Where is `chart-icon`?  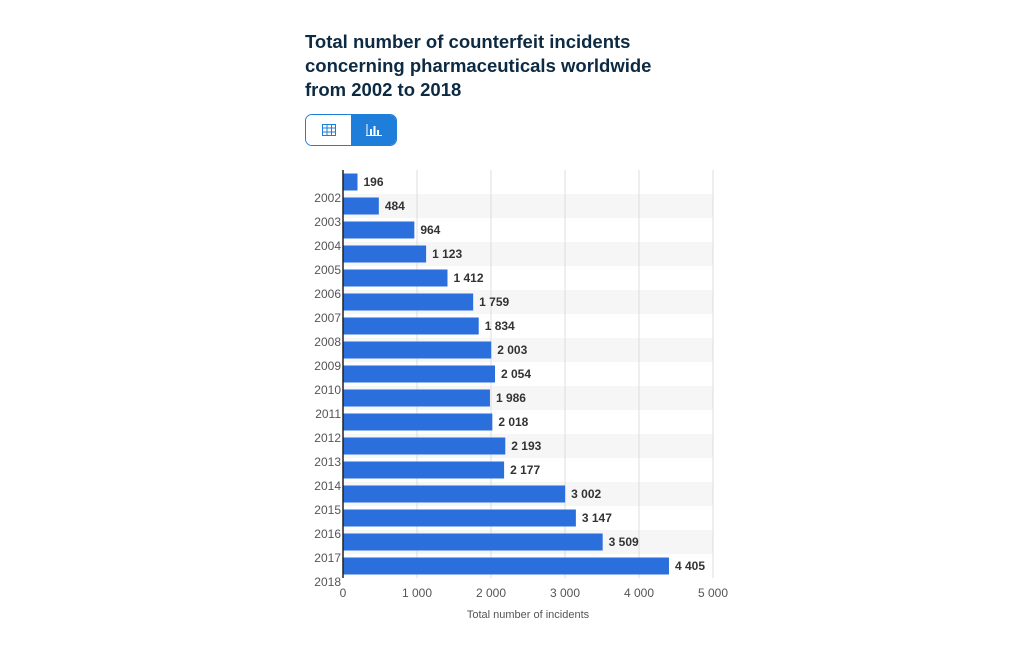
chart-icon is located at coordinates (373, 130).